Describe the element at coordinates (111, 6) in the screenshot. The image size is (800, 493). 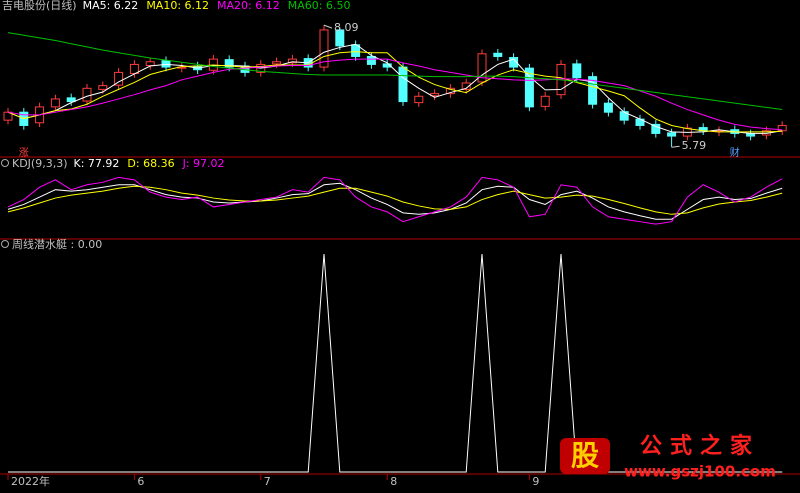
I see `legend-entry: MA5: 6.22` at that location.